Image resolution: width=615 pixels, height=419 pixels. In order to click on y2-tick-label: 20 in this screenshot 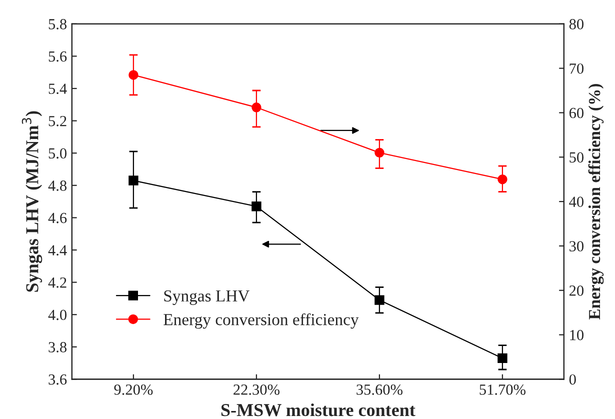, I will do `click(576, 291)`.